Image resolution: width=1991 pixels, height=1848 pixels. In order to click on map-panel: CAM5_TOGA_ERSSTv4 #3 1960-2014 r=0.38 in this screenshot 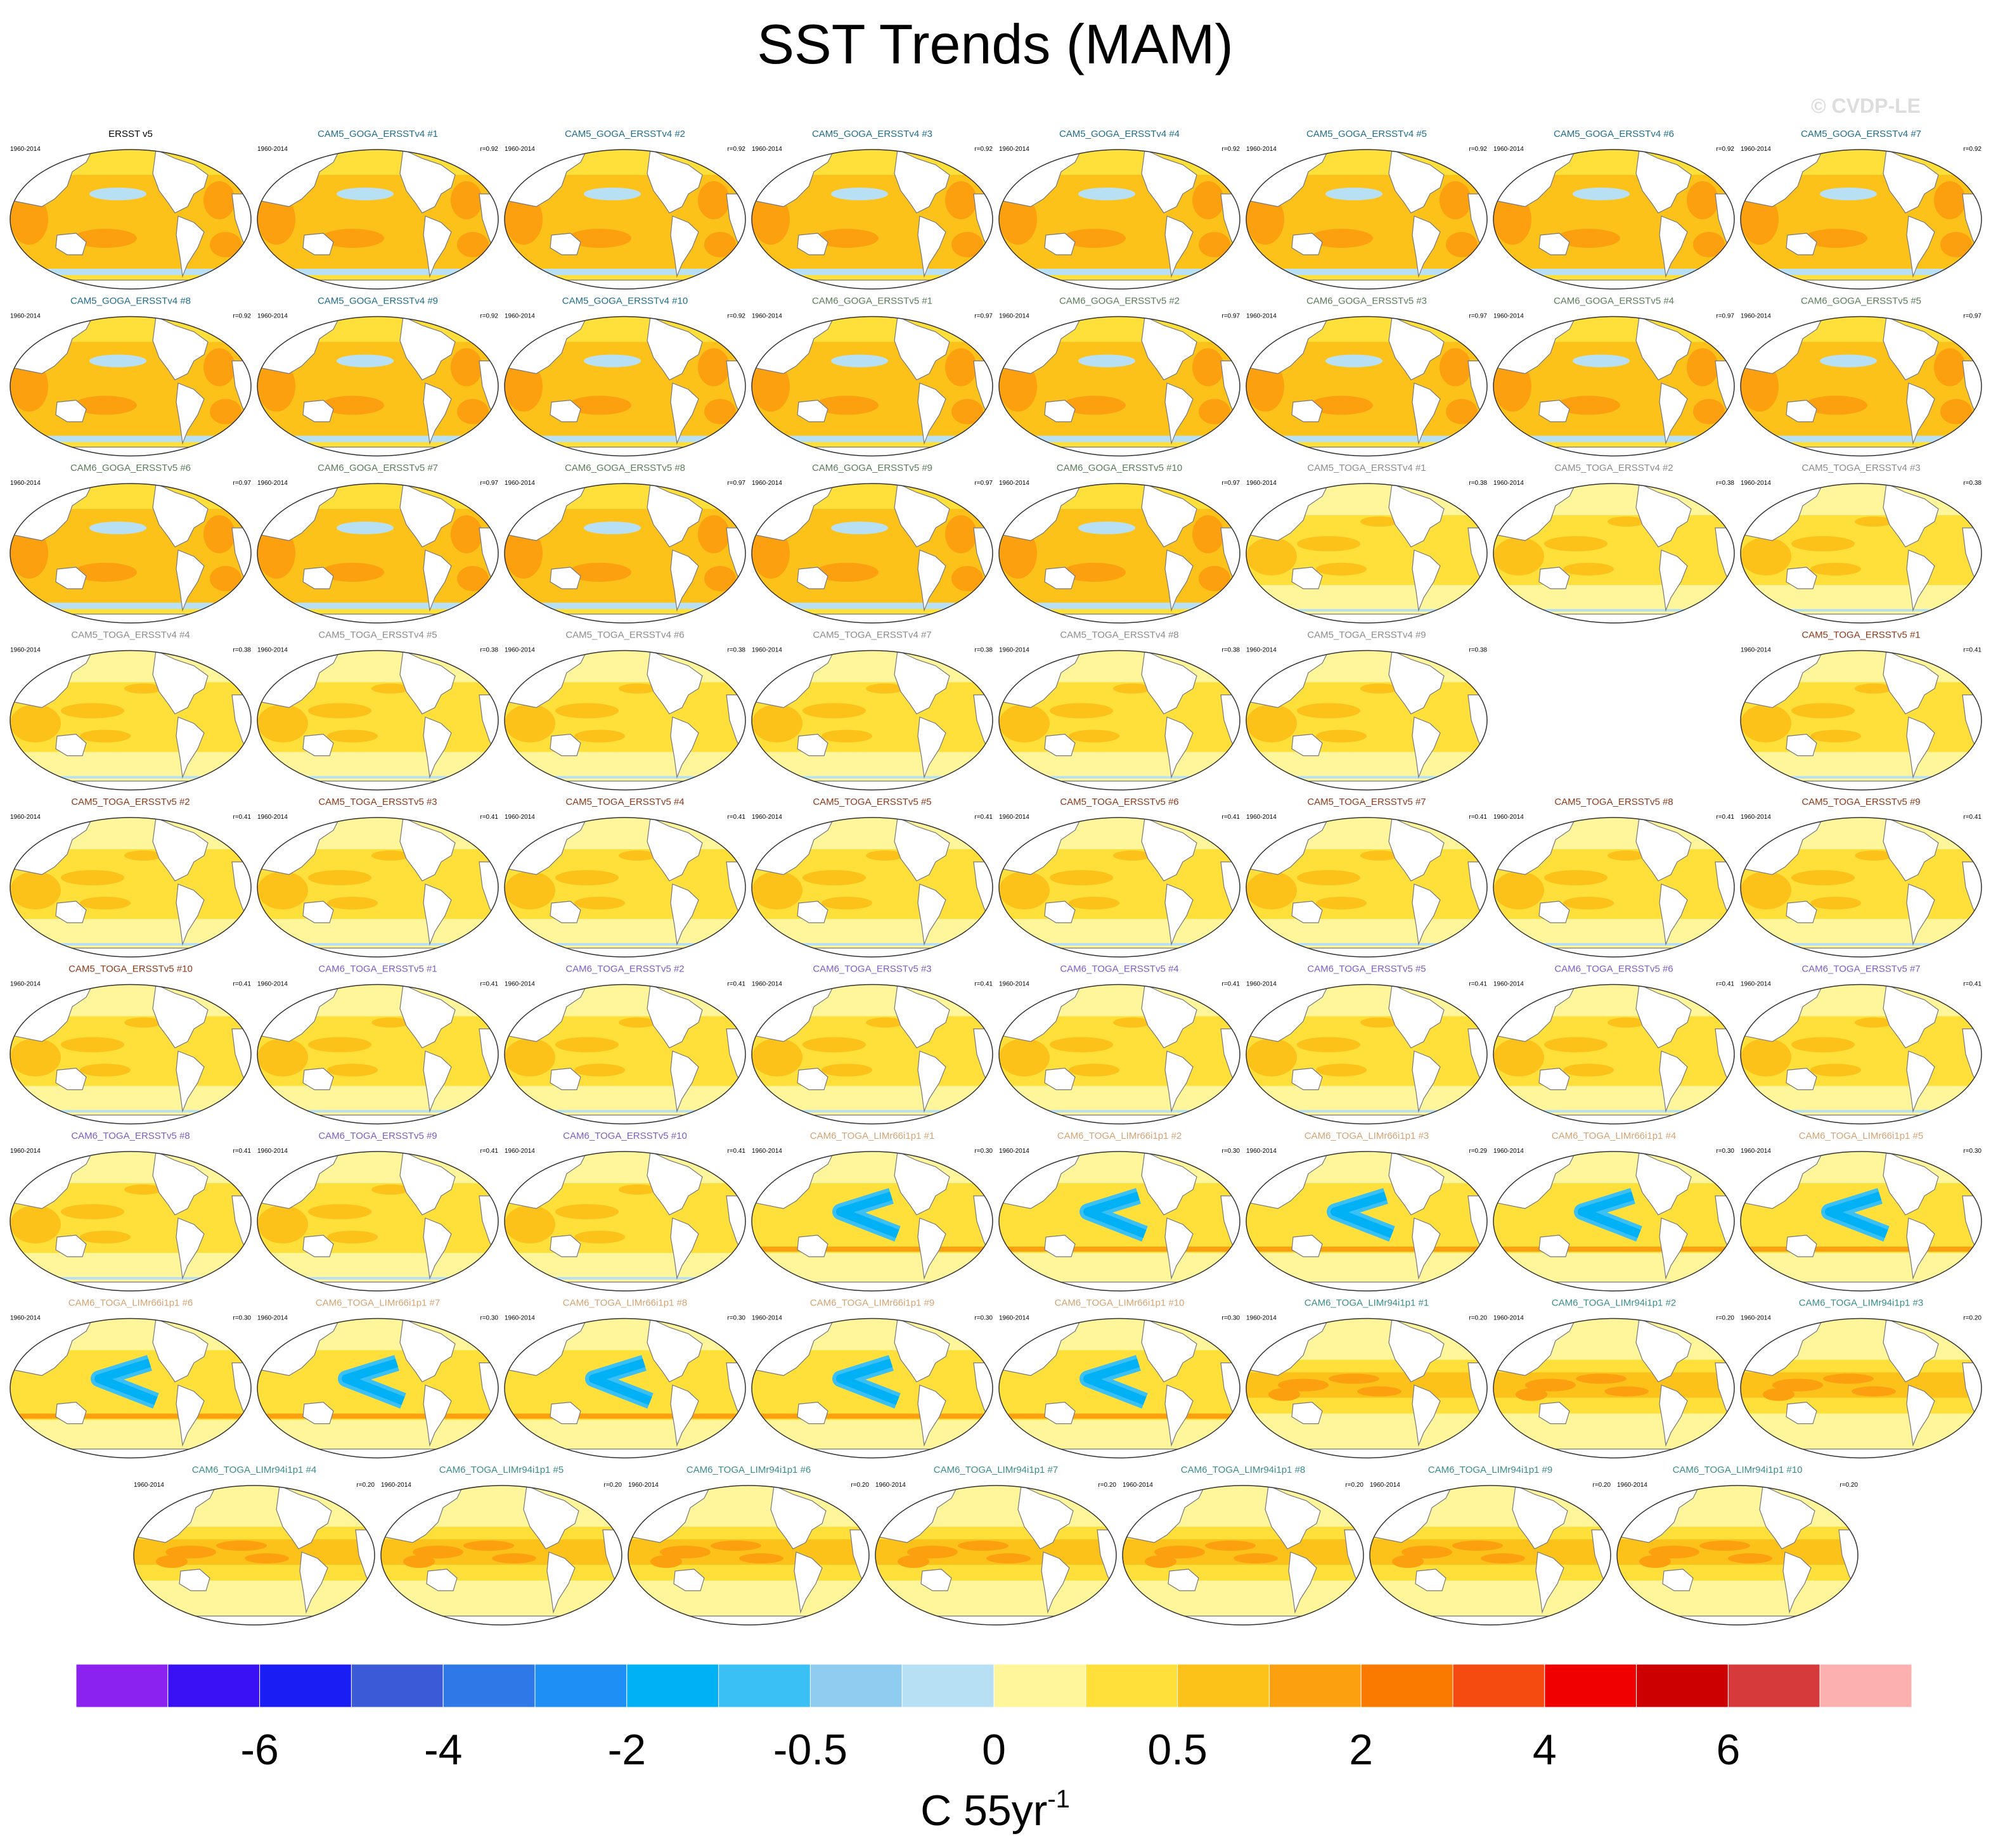, I will do `click(1861, 543)`.